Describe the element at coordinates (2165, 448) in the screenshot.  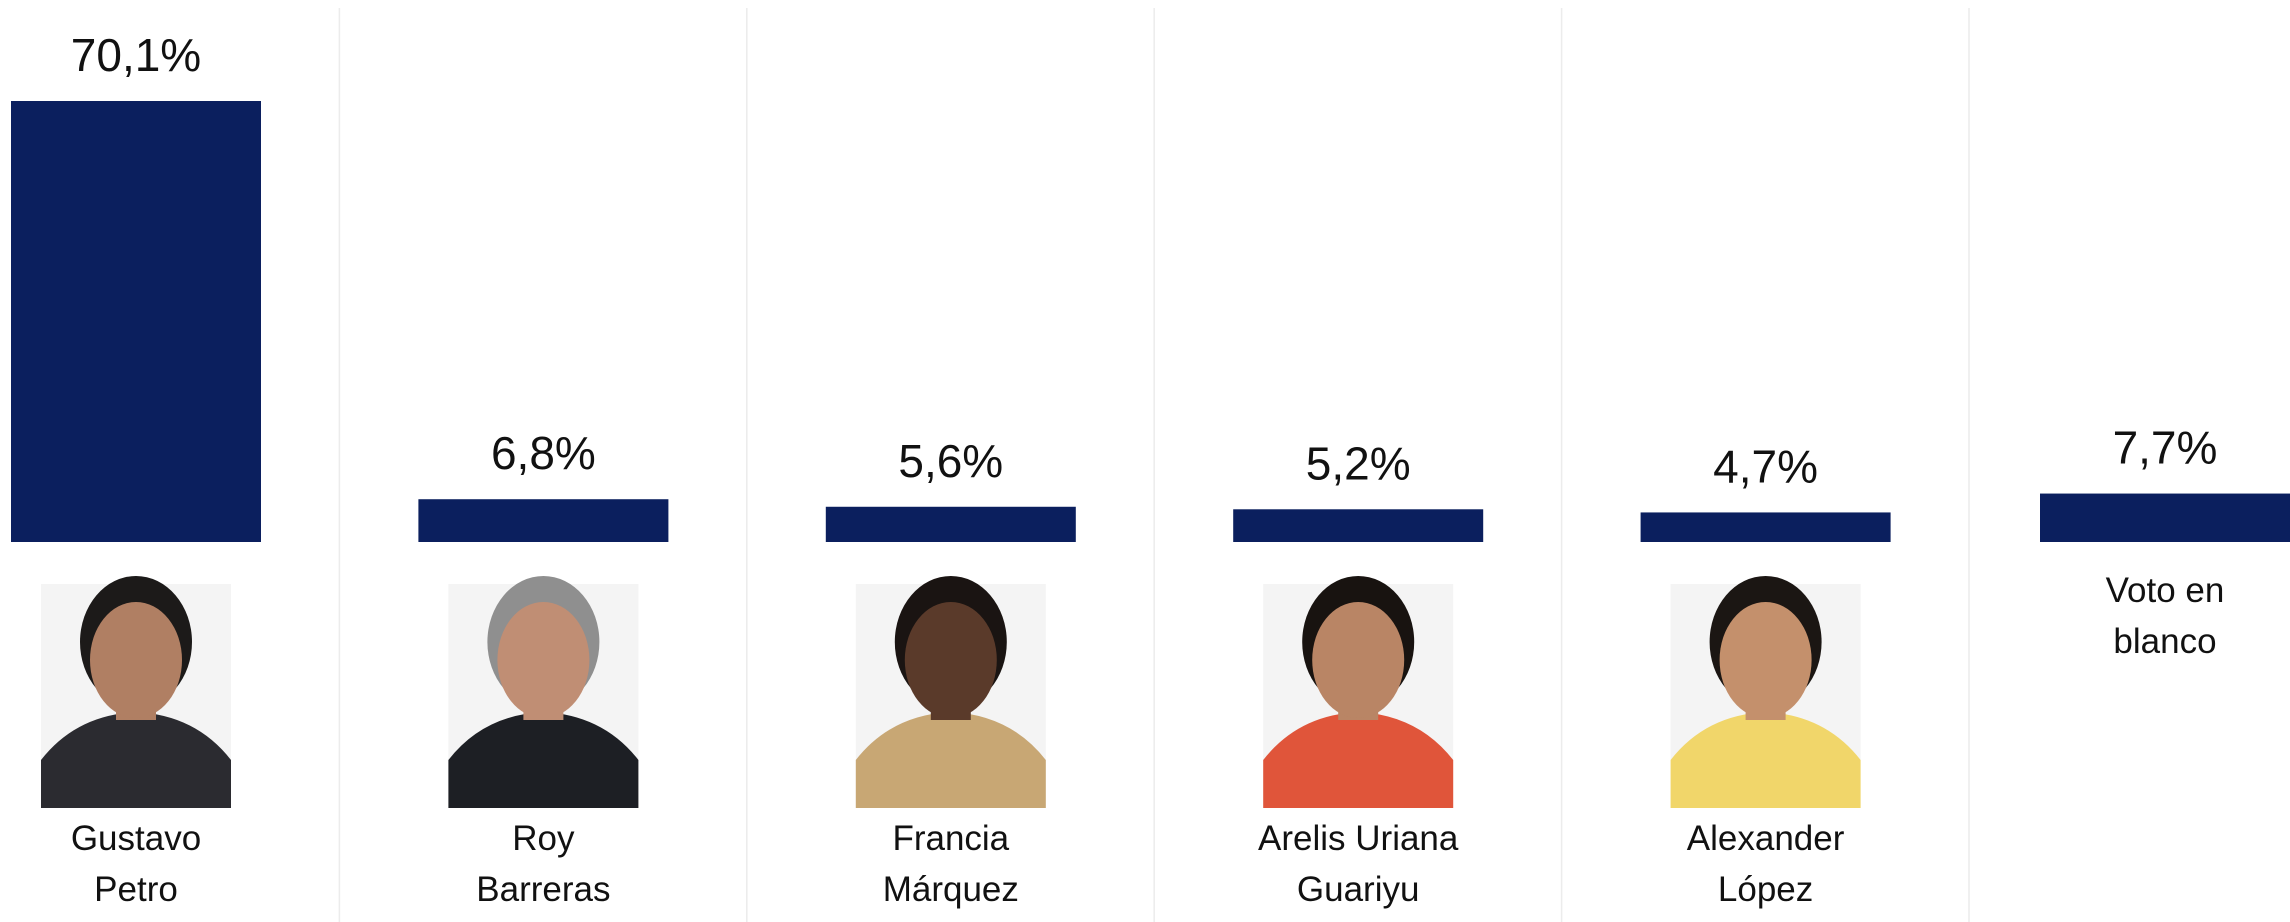
I see `value-label: 7,7%` at that location.